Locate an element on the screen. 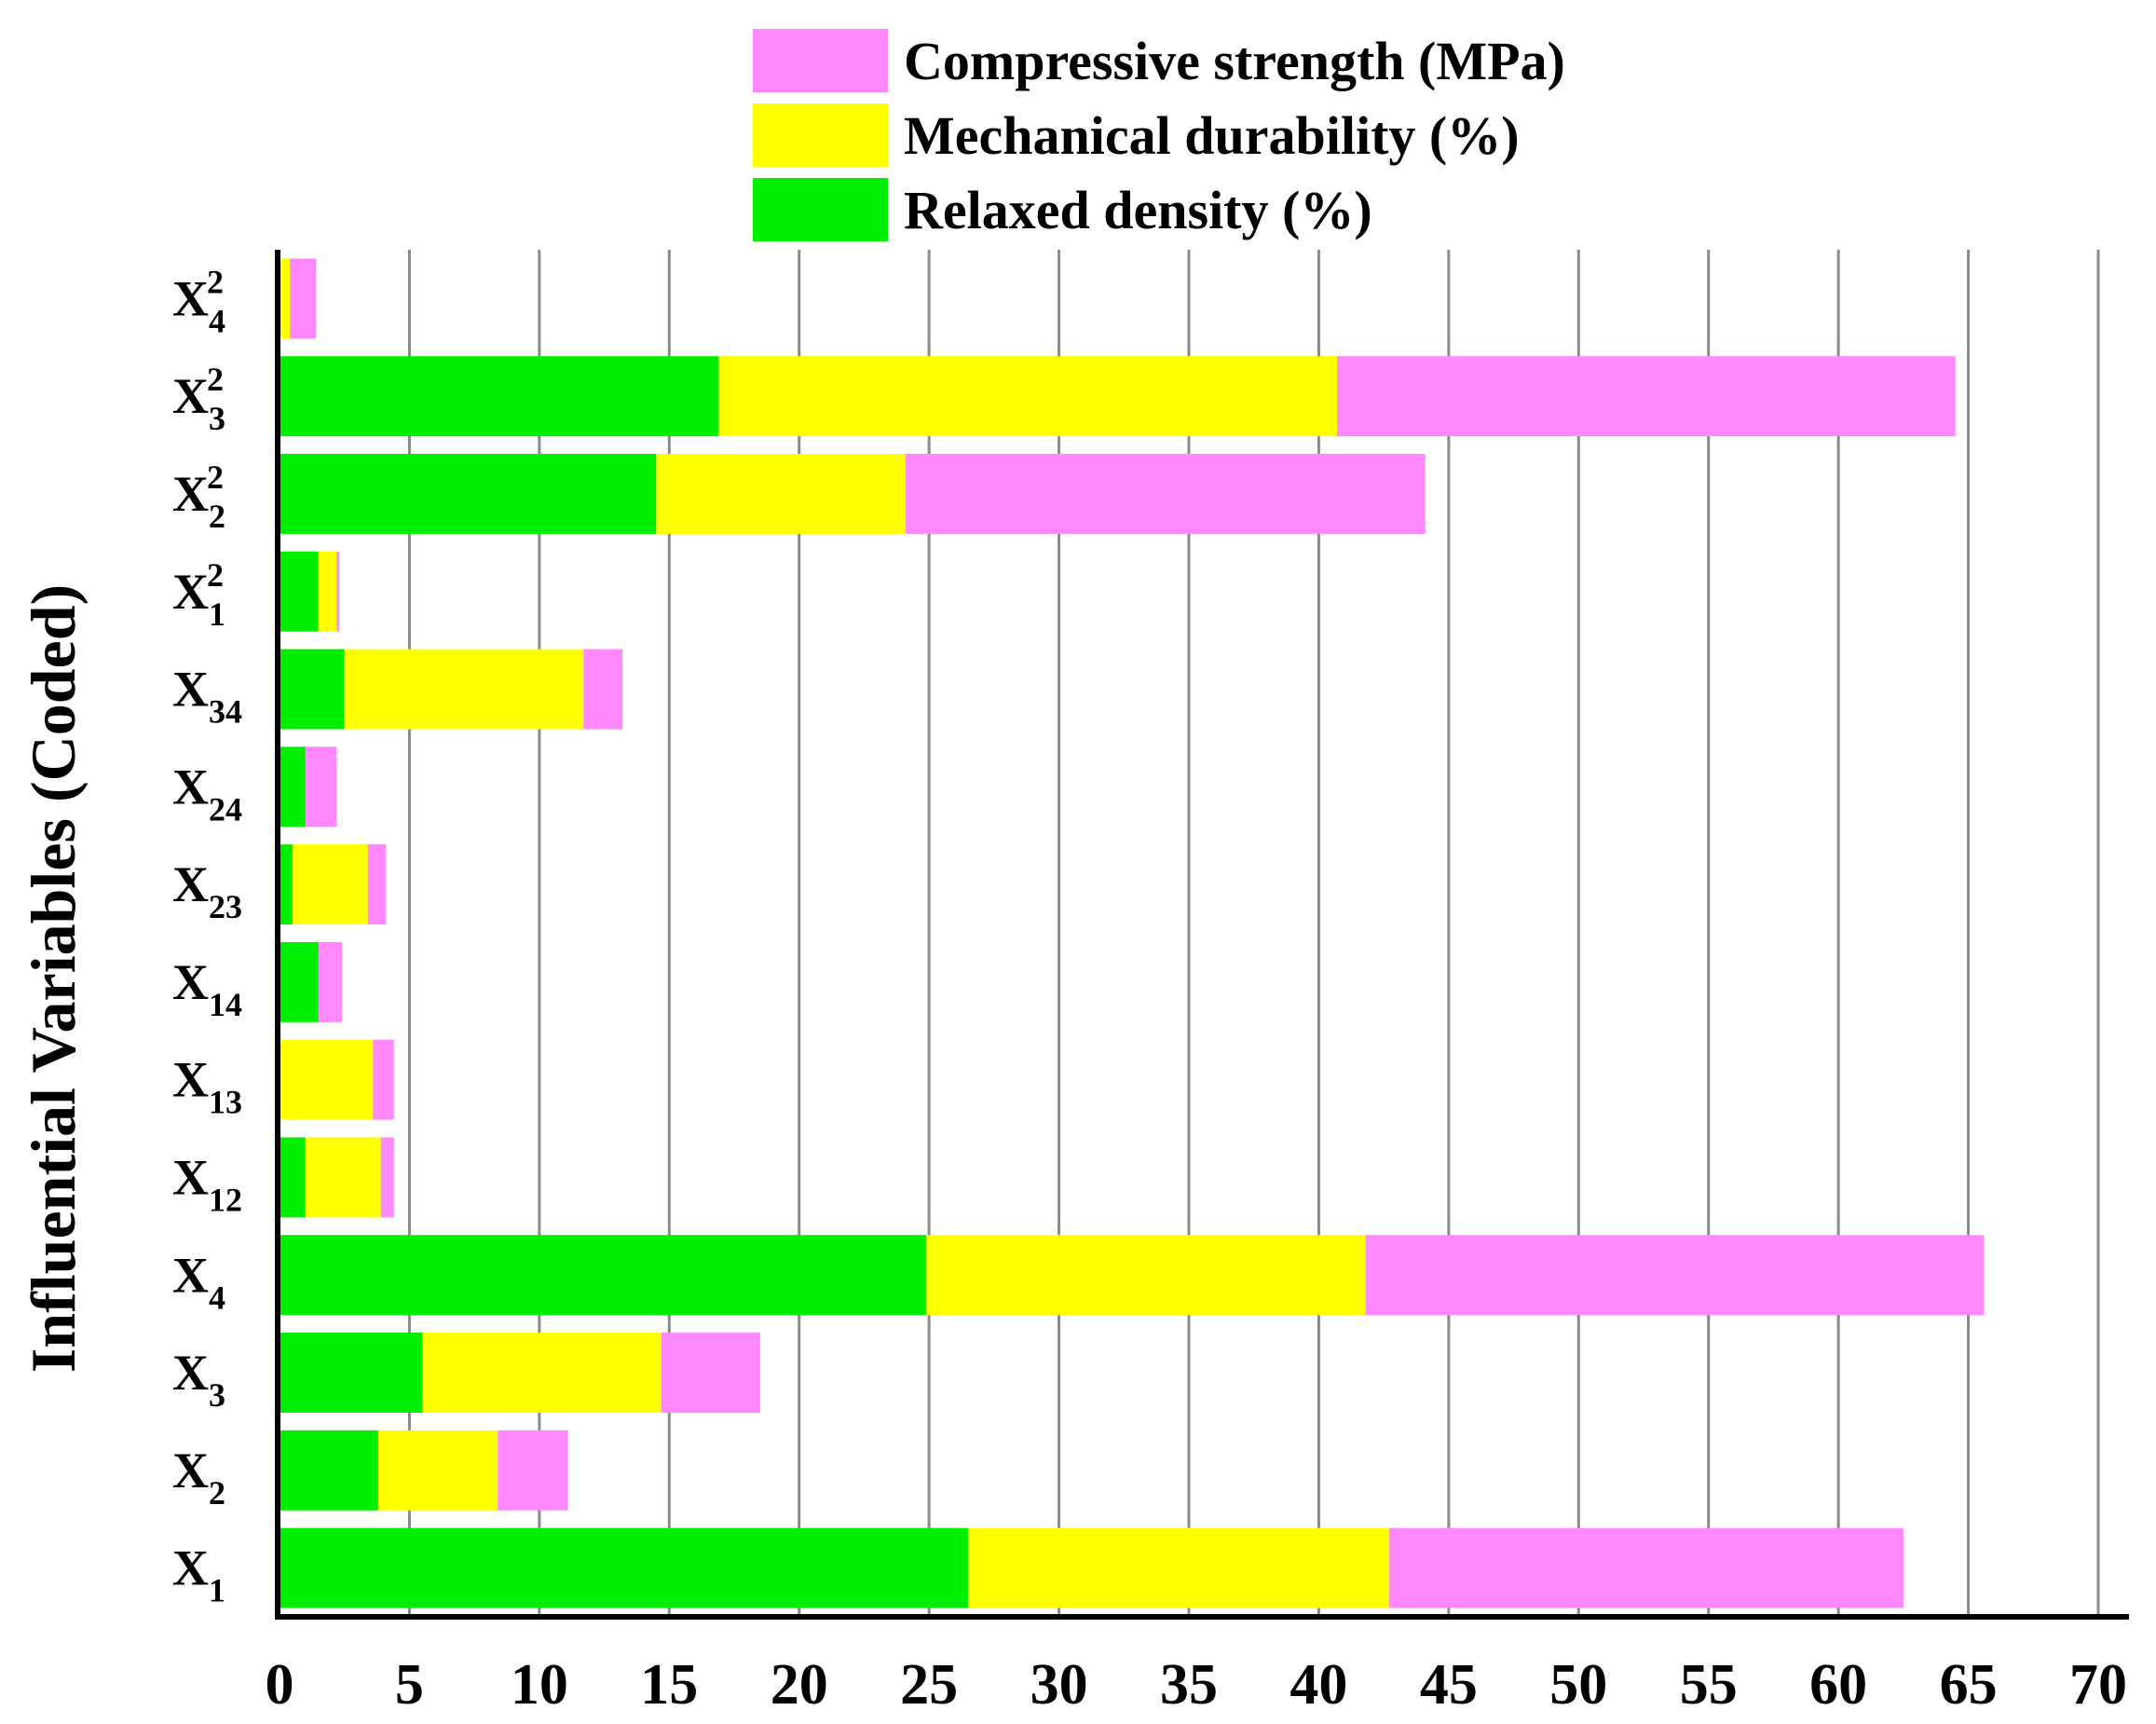 This screenshot has width=2156, height=1724. category-label-X1-sq: X12 is located at coordinates (198, 594).